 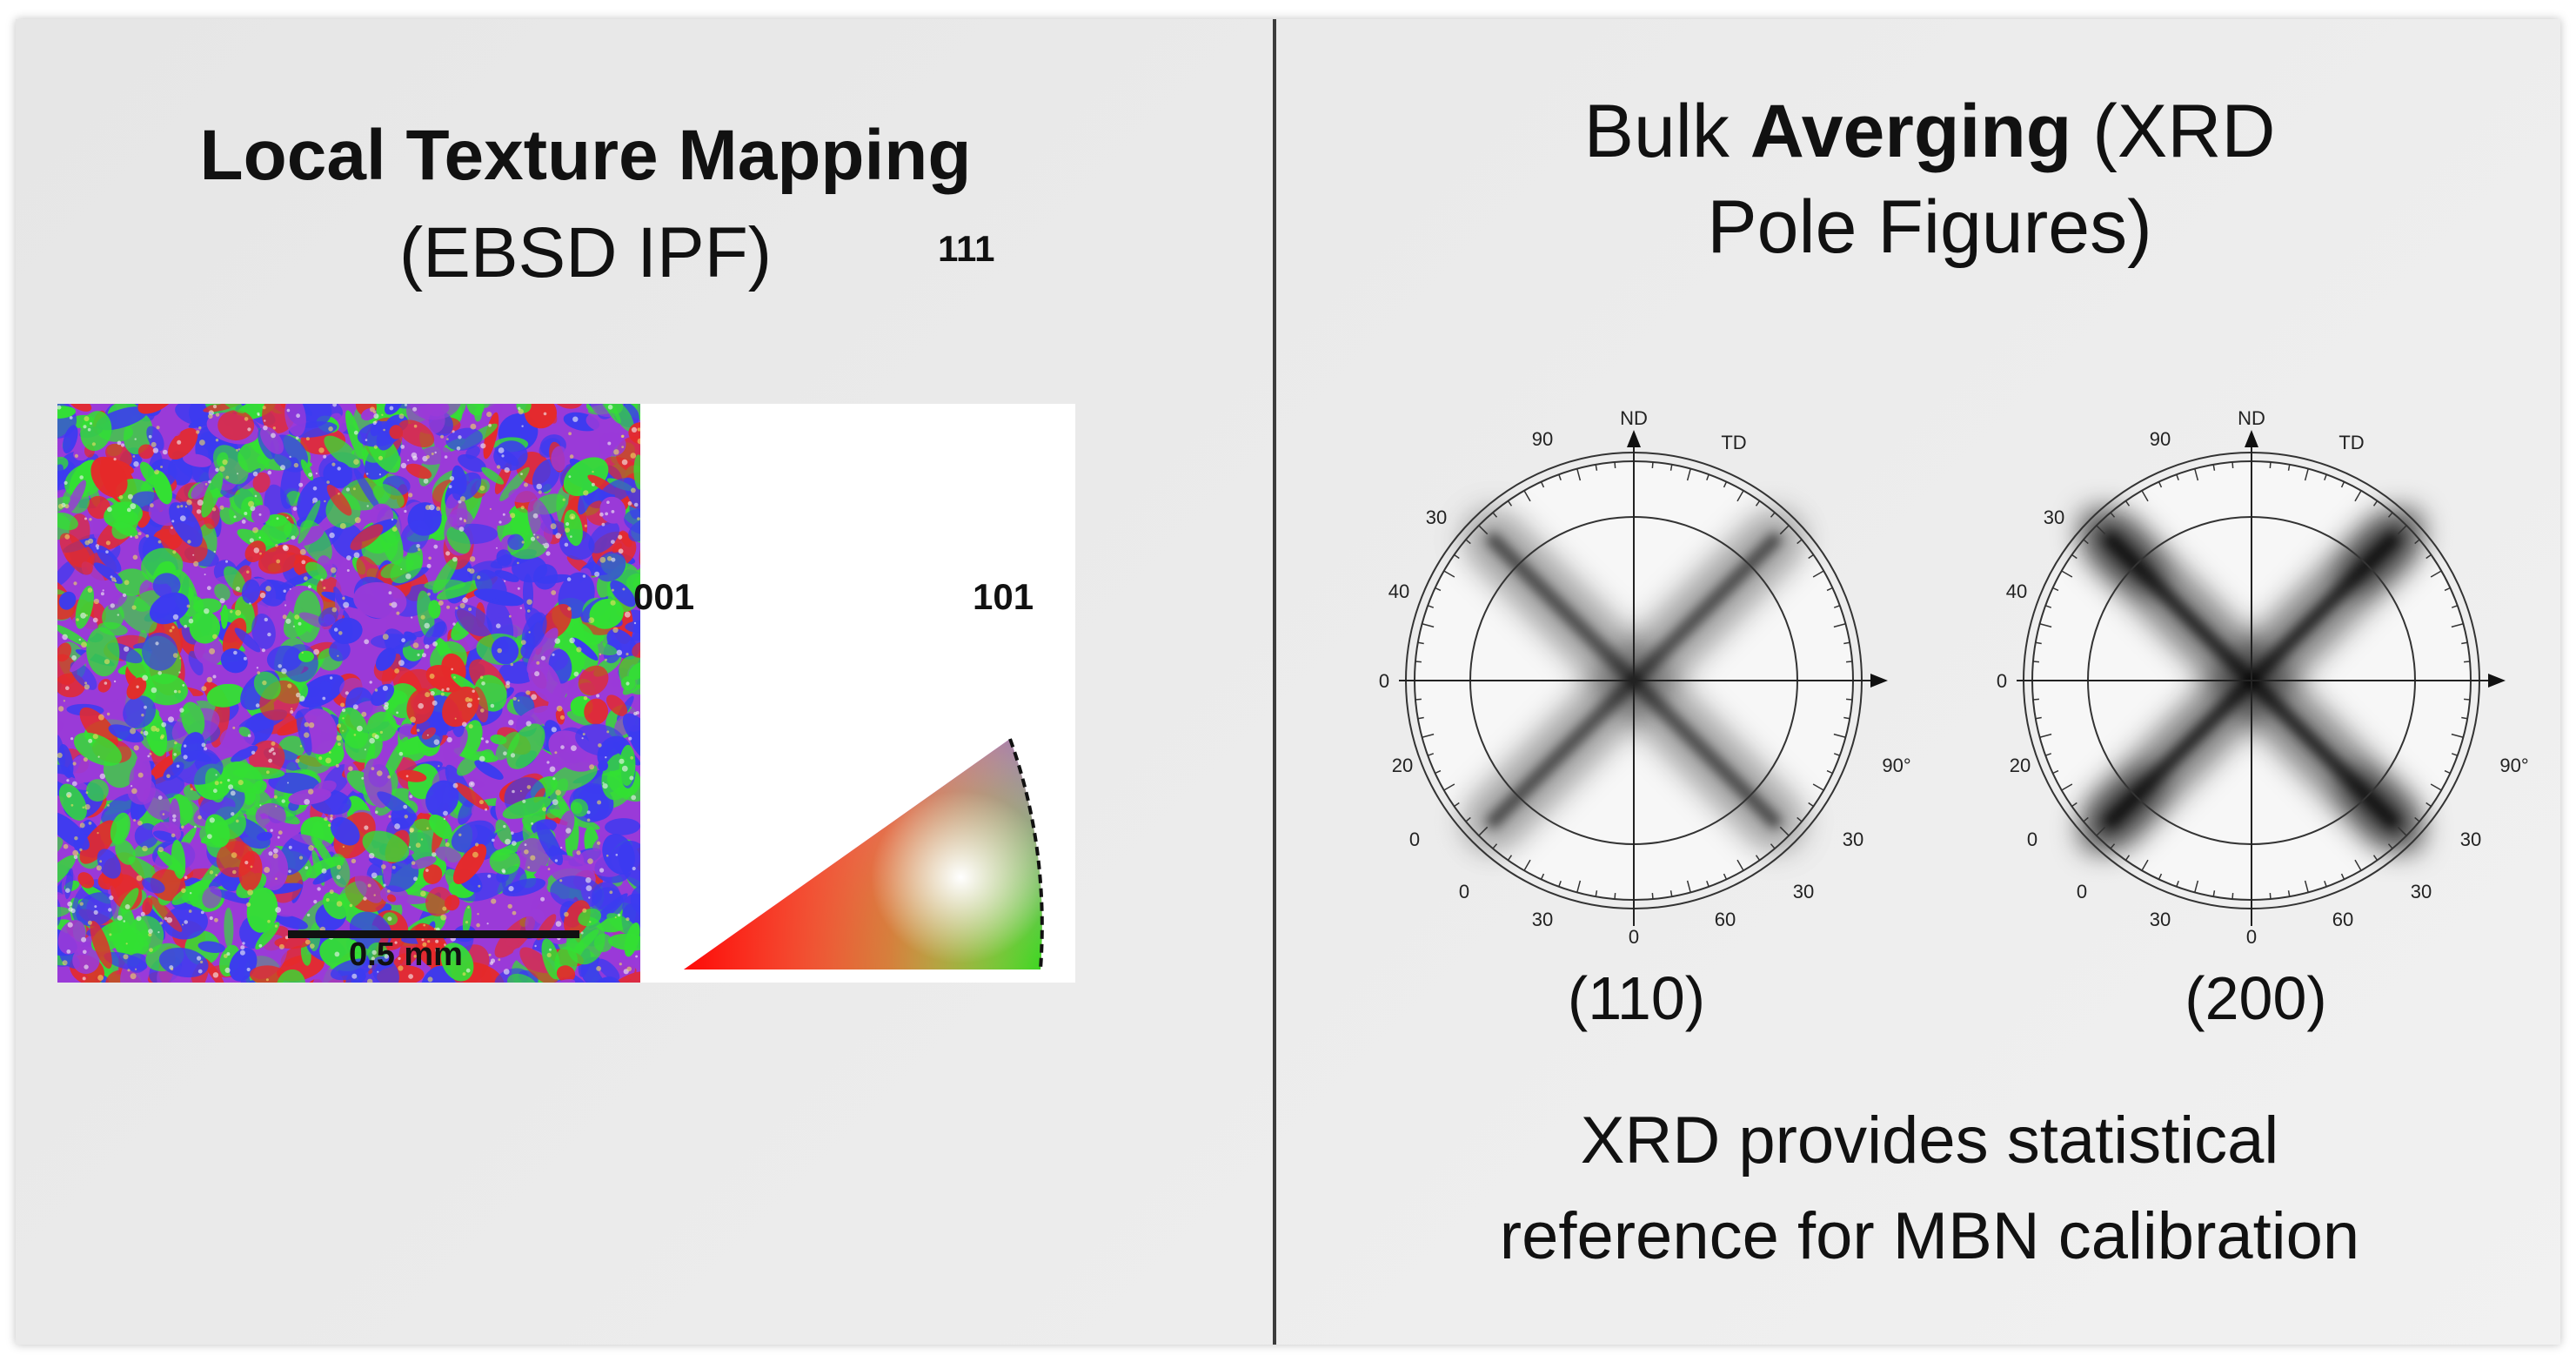 I want to click on right-title: Bulk Averging (XRD, so click(x=1929, y=132).